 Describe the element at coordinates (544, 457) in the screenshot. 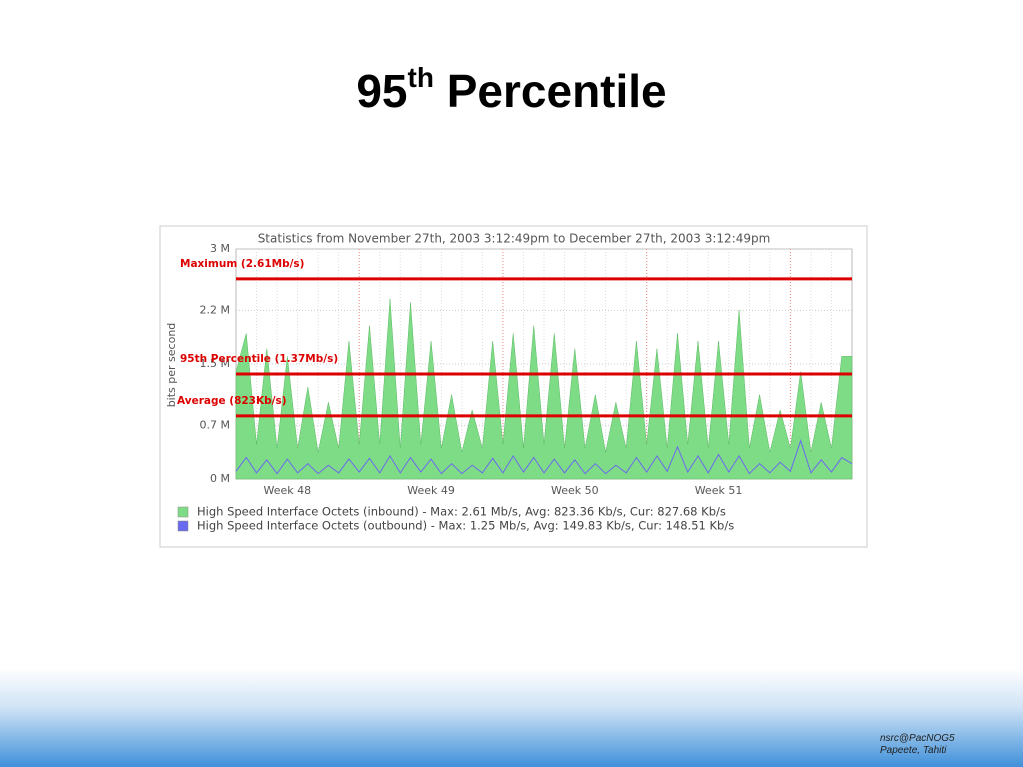

I see `line` at that location.